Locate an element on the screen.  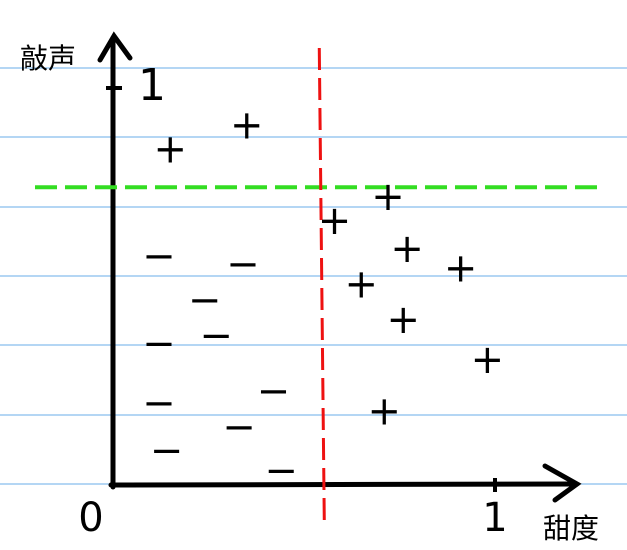
threshold-line is located at coordinates (321, 284).